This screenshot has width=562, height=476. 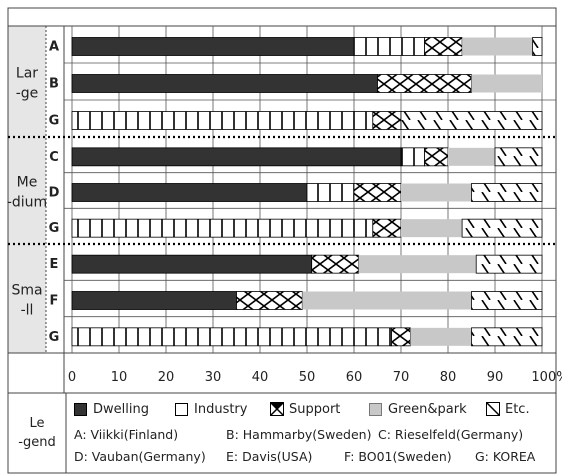 I want to click on bar-segment-1-1-dwelling, so click(x=189, y=192).